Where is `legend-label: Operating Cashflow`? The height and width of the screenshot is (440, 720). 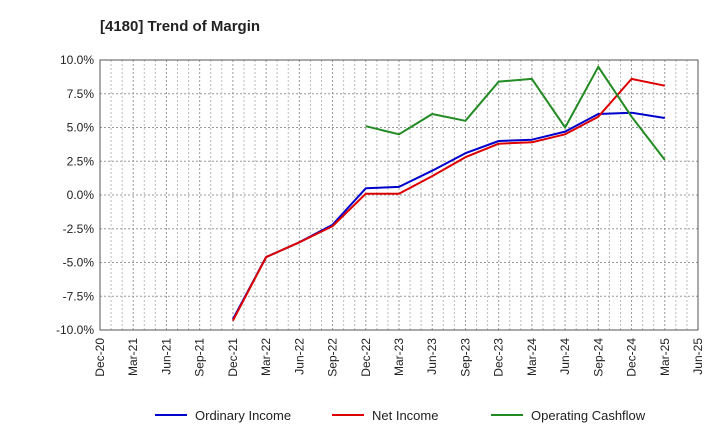 legend-label: Operating Cashflow is located at coordinates (588, 415).